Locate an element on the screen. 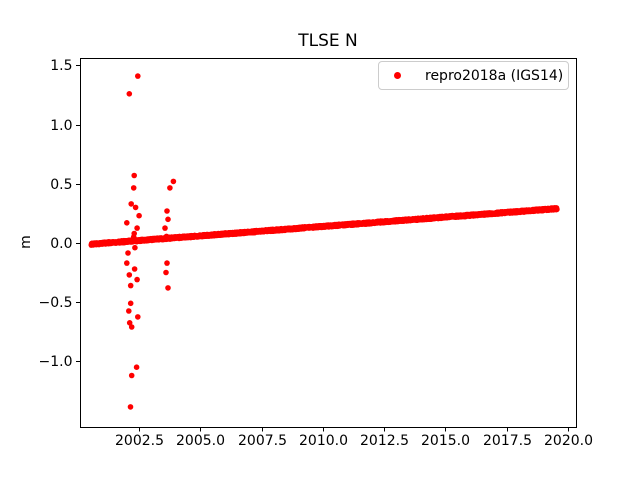 This screenshot has width=640, height=480. y-axis-label: m is located at coordinates (26, 242).